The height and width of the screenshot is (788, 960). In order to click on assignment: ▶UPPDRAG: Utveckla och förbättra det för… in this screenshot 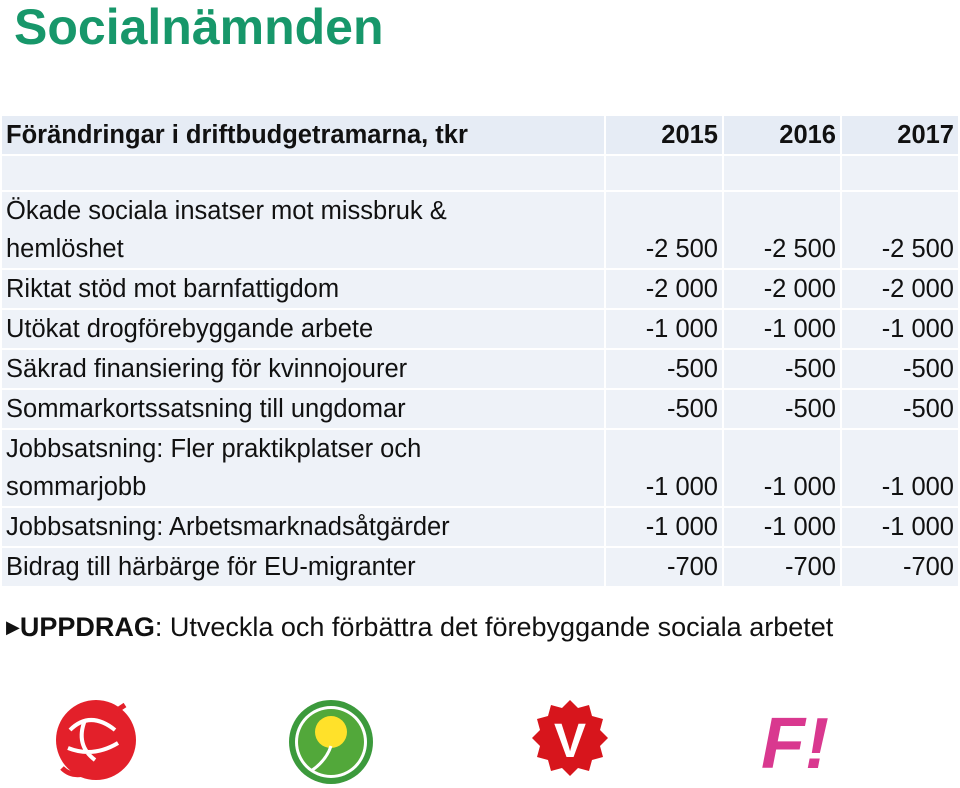, I will do `click(419, 627)`.